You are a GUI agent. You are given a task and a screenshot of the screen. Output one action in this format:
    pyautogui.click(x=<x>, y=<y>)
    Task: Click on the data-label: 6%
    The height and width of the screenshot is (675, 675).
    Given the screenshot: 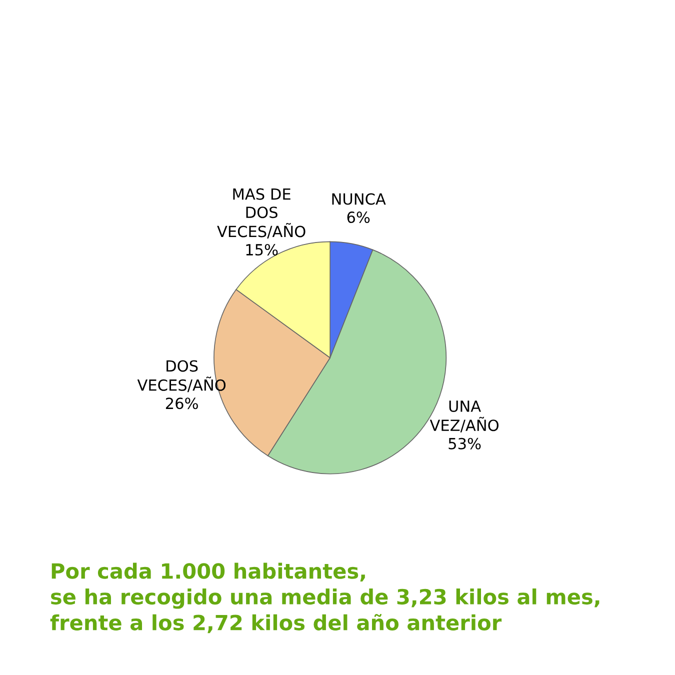 What is the action you would take?
    pyautogui.click(x=358, y=218)
    